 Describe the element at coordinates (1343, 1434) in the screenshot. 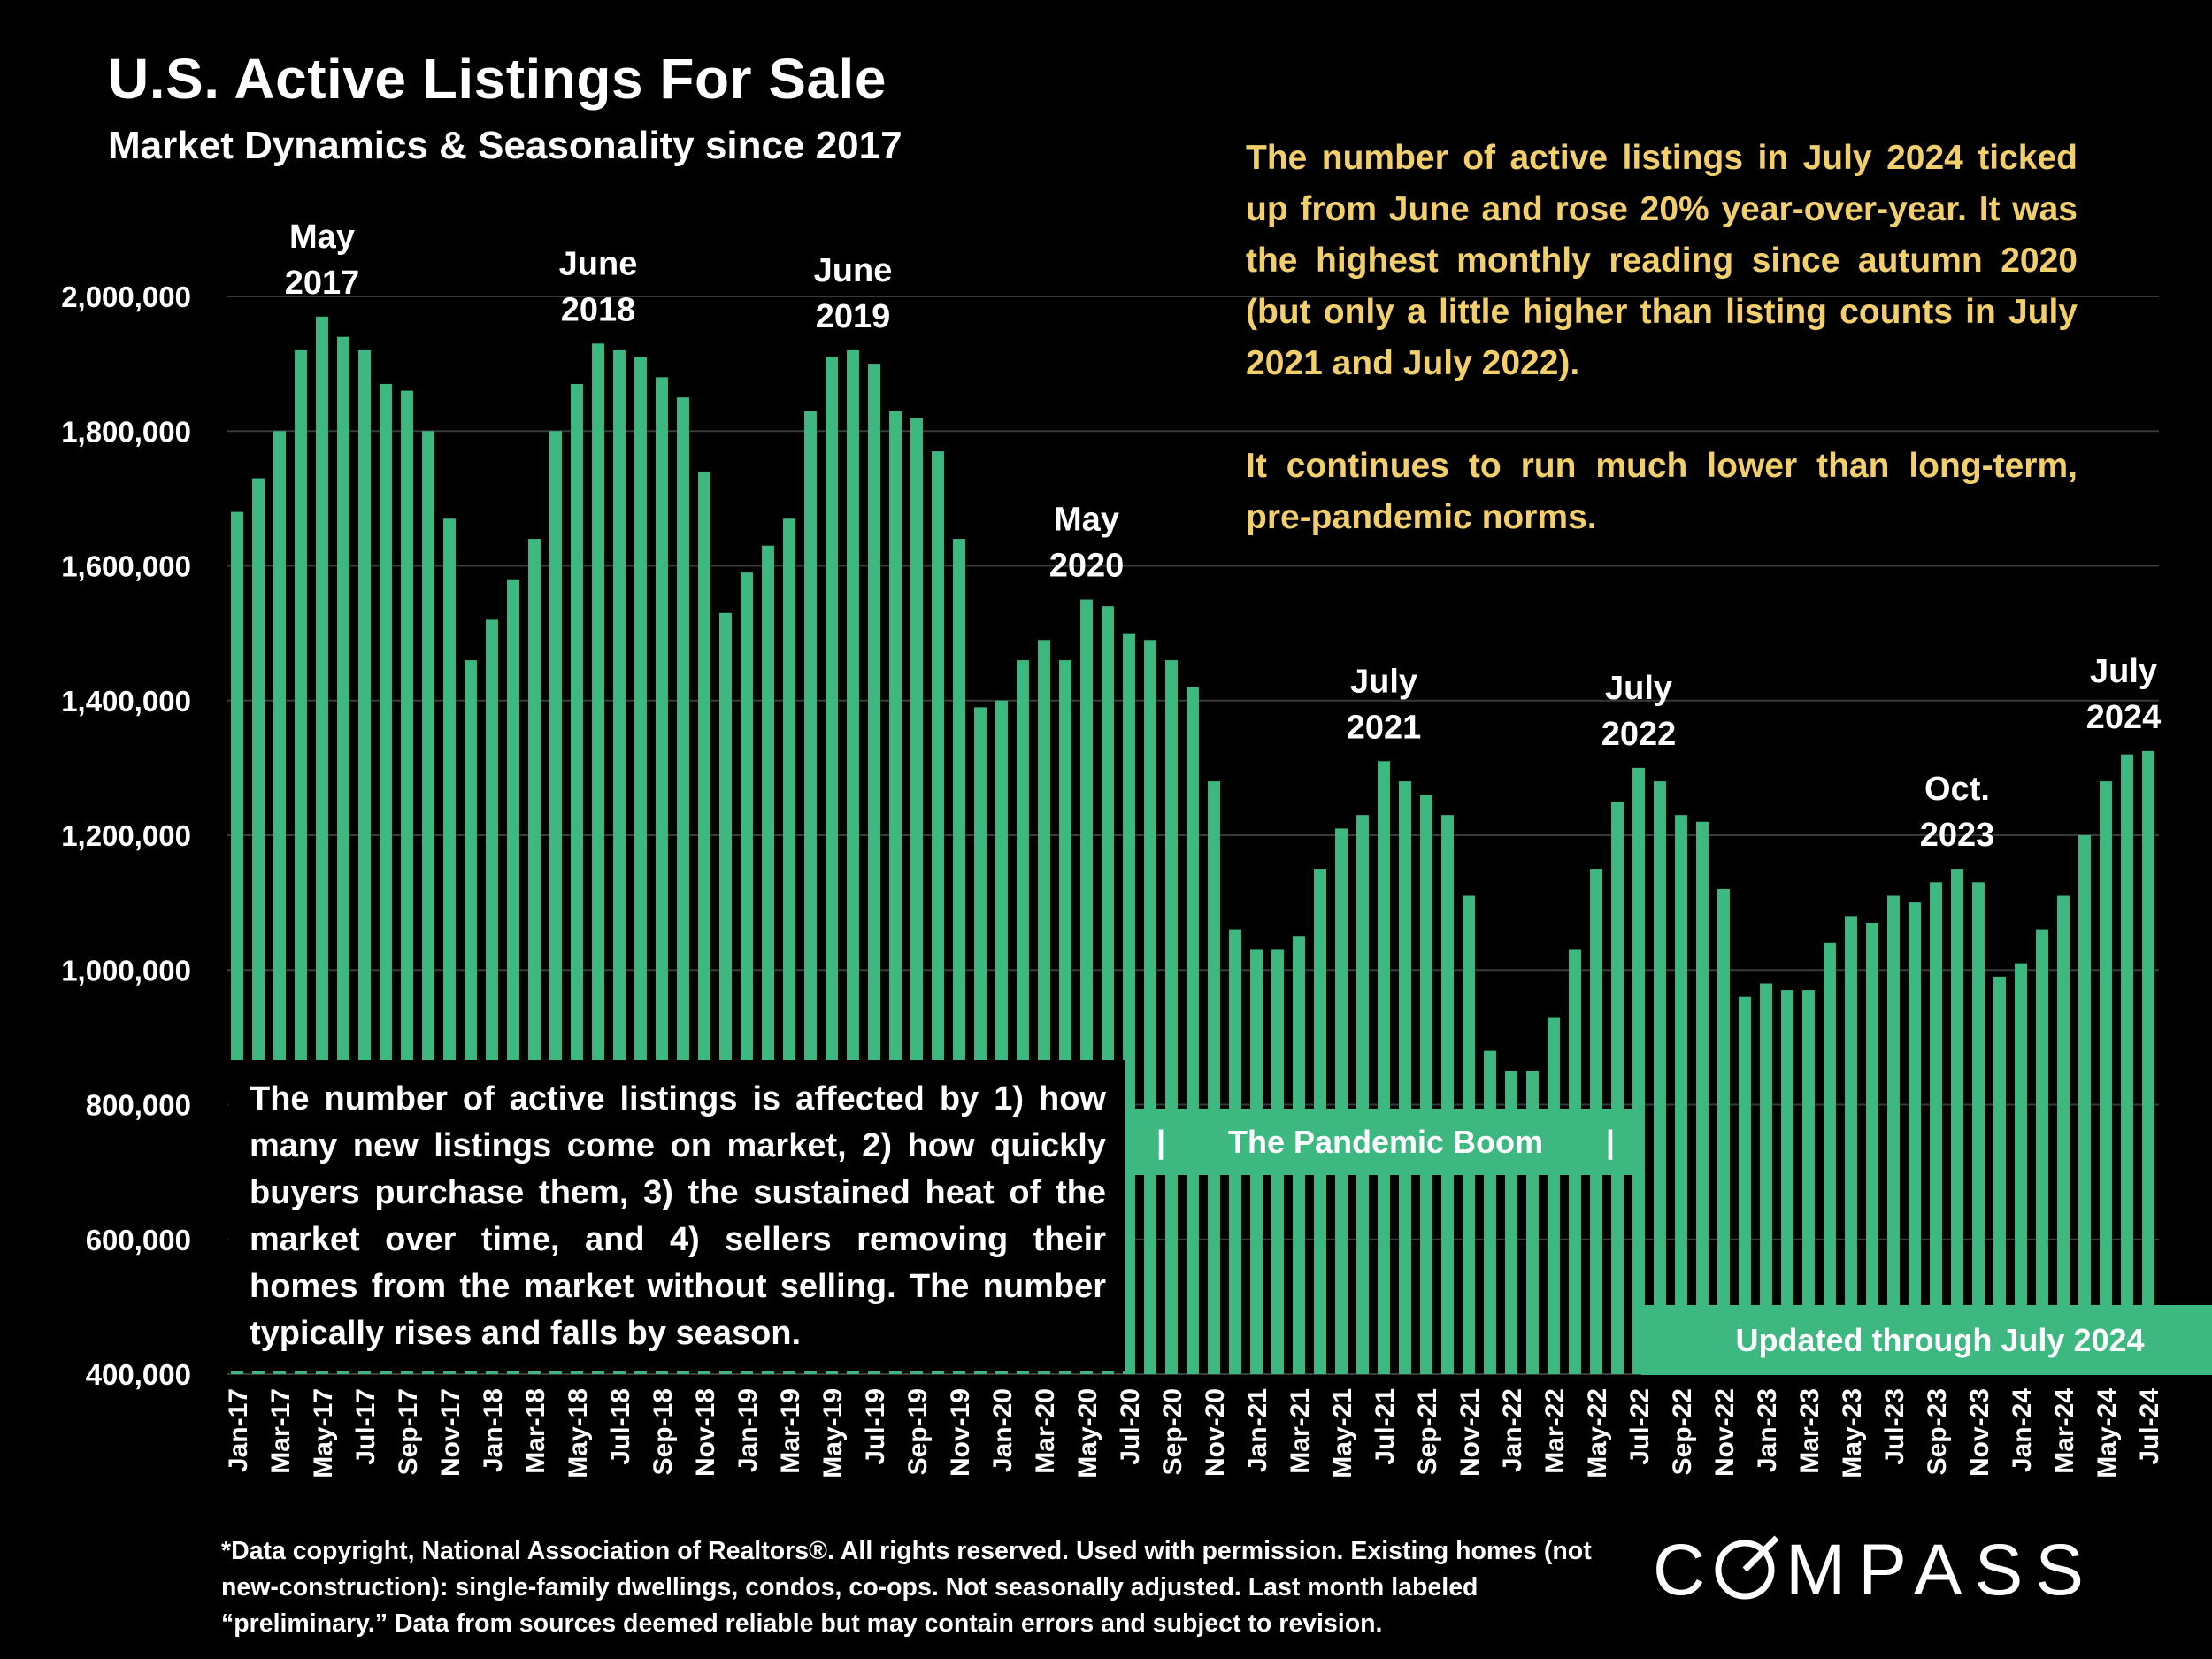

I see `x-tick-label: May-21` at that location.